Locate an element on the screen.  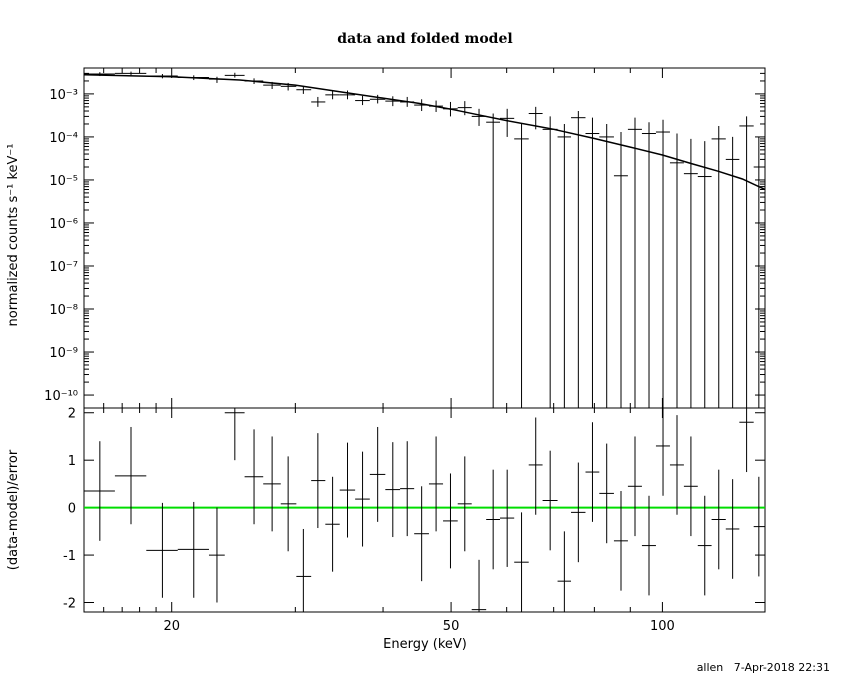
top-y-tick-label: 10⁻⁵ is located at coordinates (63, 181).